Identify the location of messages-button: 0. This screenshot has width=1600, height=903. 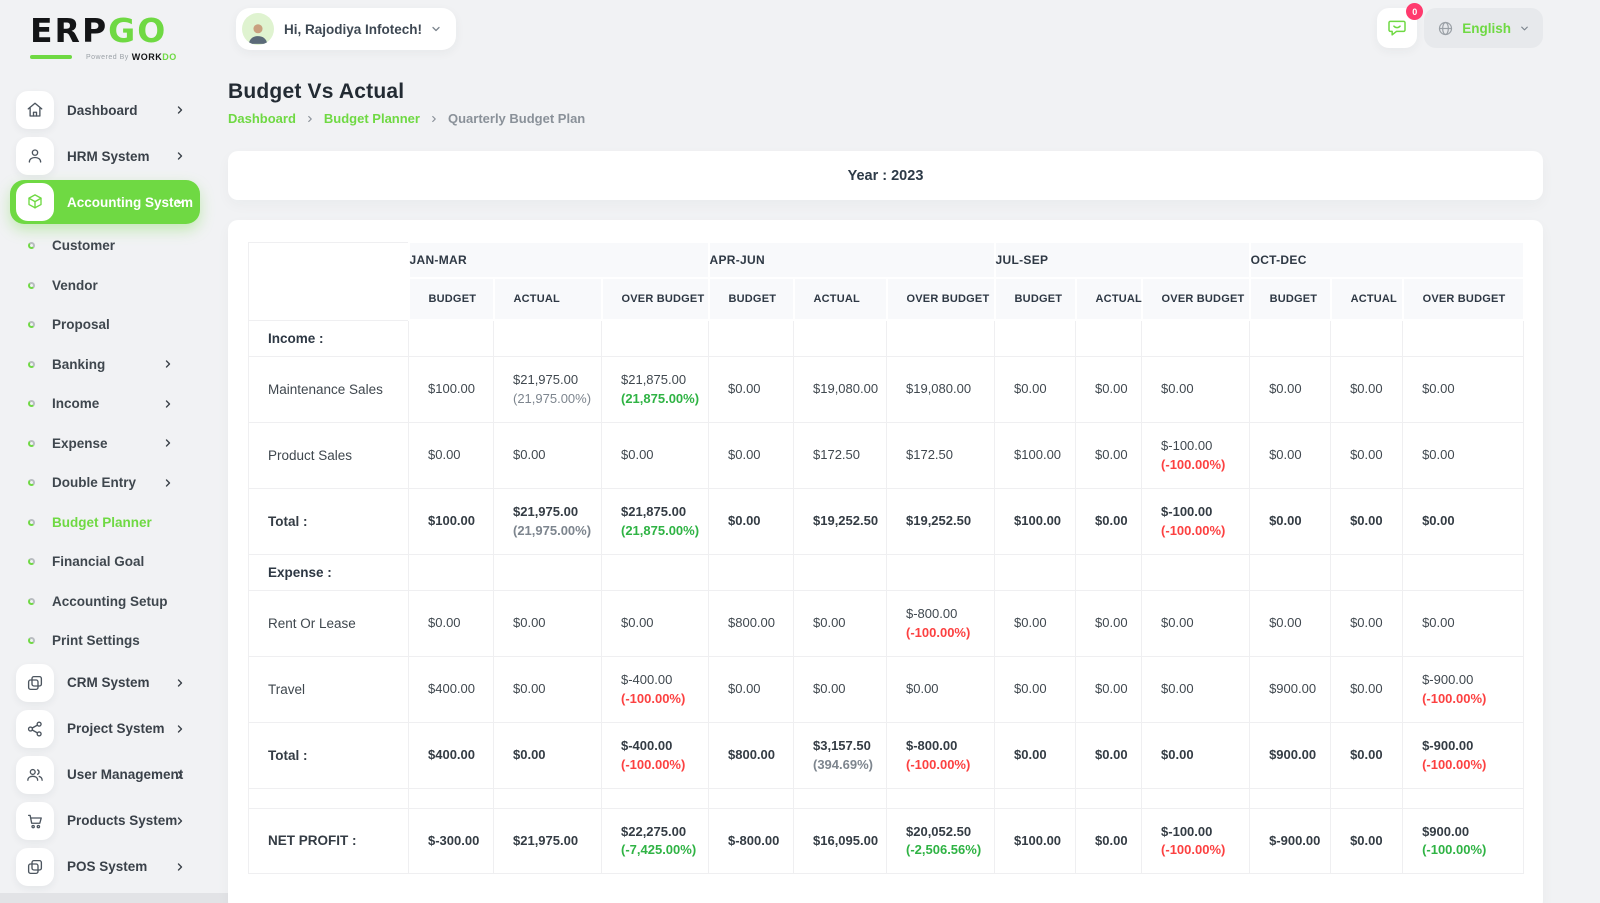
(1400, 25).